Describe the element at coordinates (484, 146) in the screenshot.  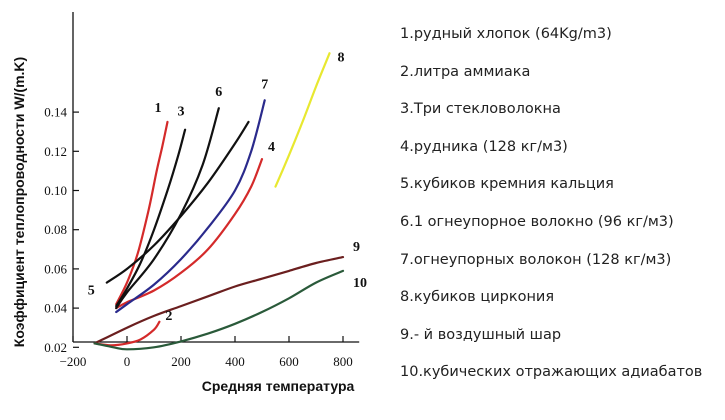
I see `legend-item: 4.рудника (128 кг/м3)` at that location.